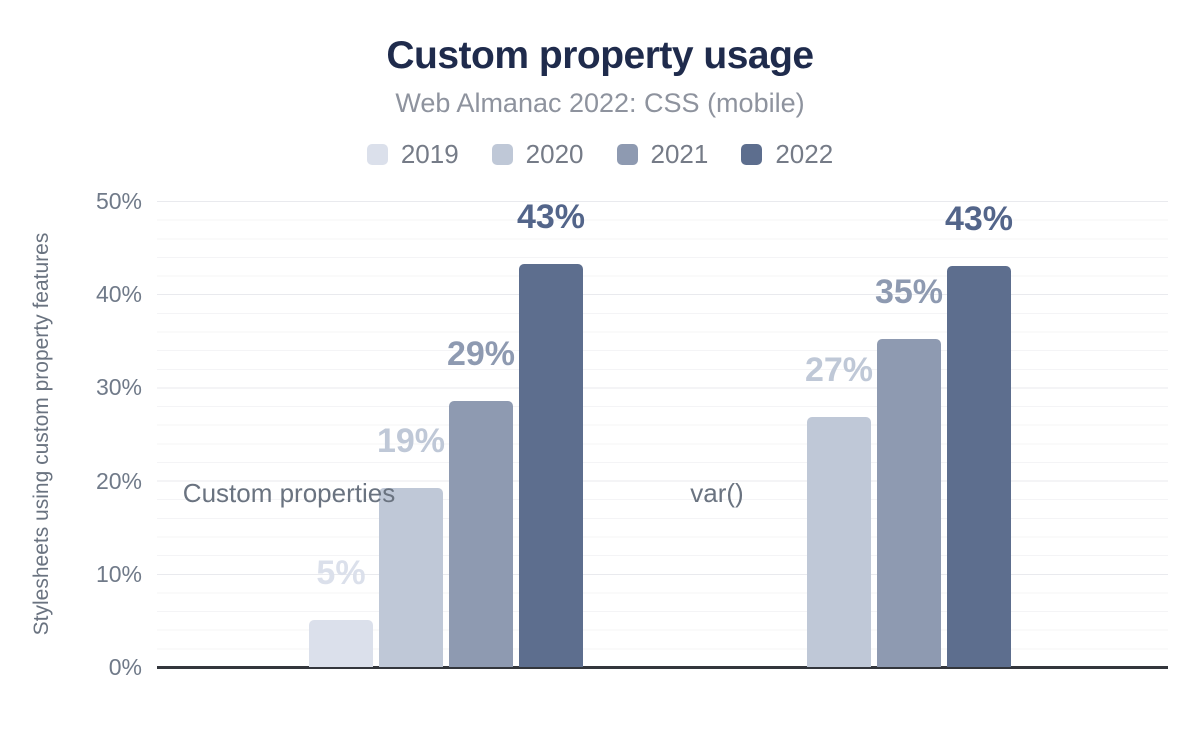 This screenshot has width=1200, height=742. Describe the element at coordinates (551, 217) in the screenshot. I see `bar-value-label-2022-0: 43%` at that location.